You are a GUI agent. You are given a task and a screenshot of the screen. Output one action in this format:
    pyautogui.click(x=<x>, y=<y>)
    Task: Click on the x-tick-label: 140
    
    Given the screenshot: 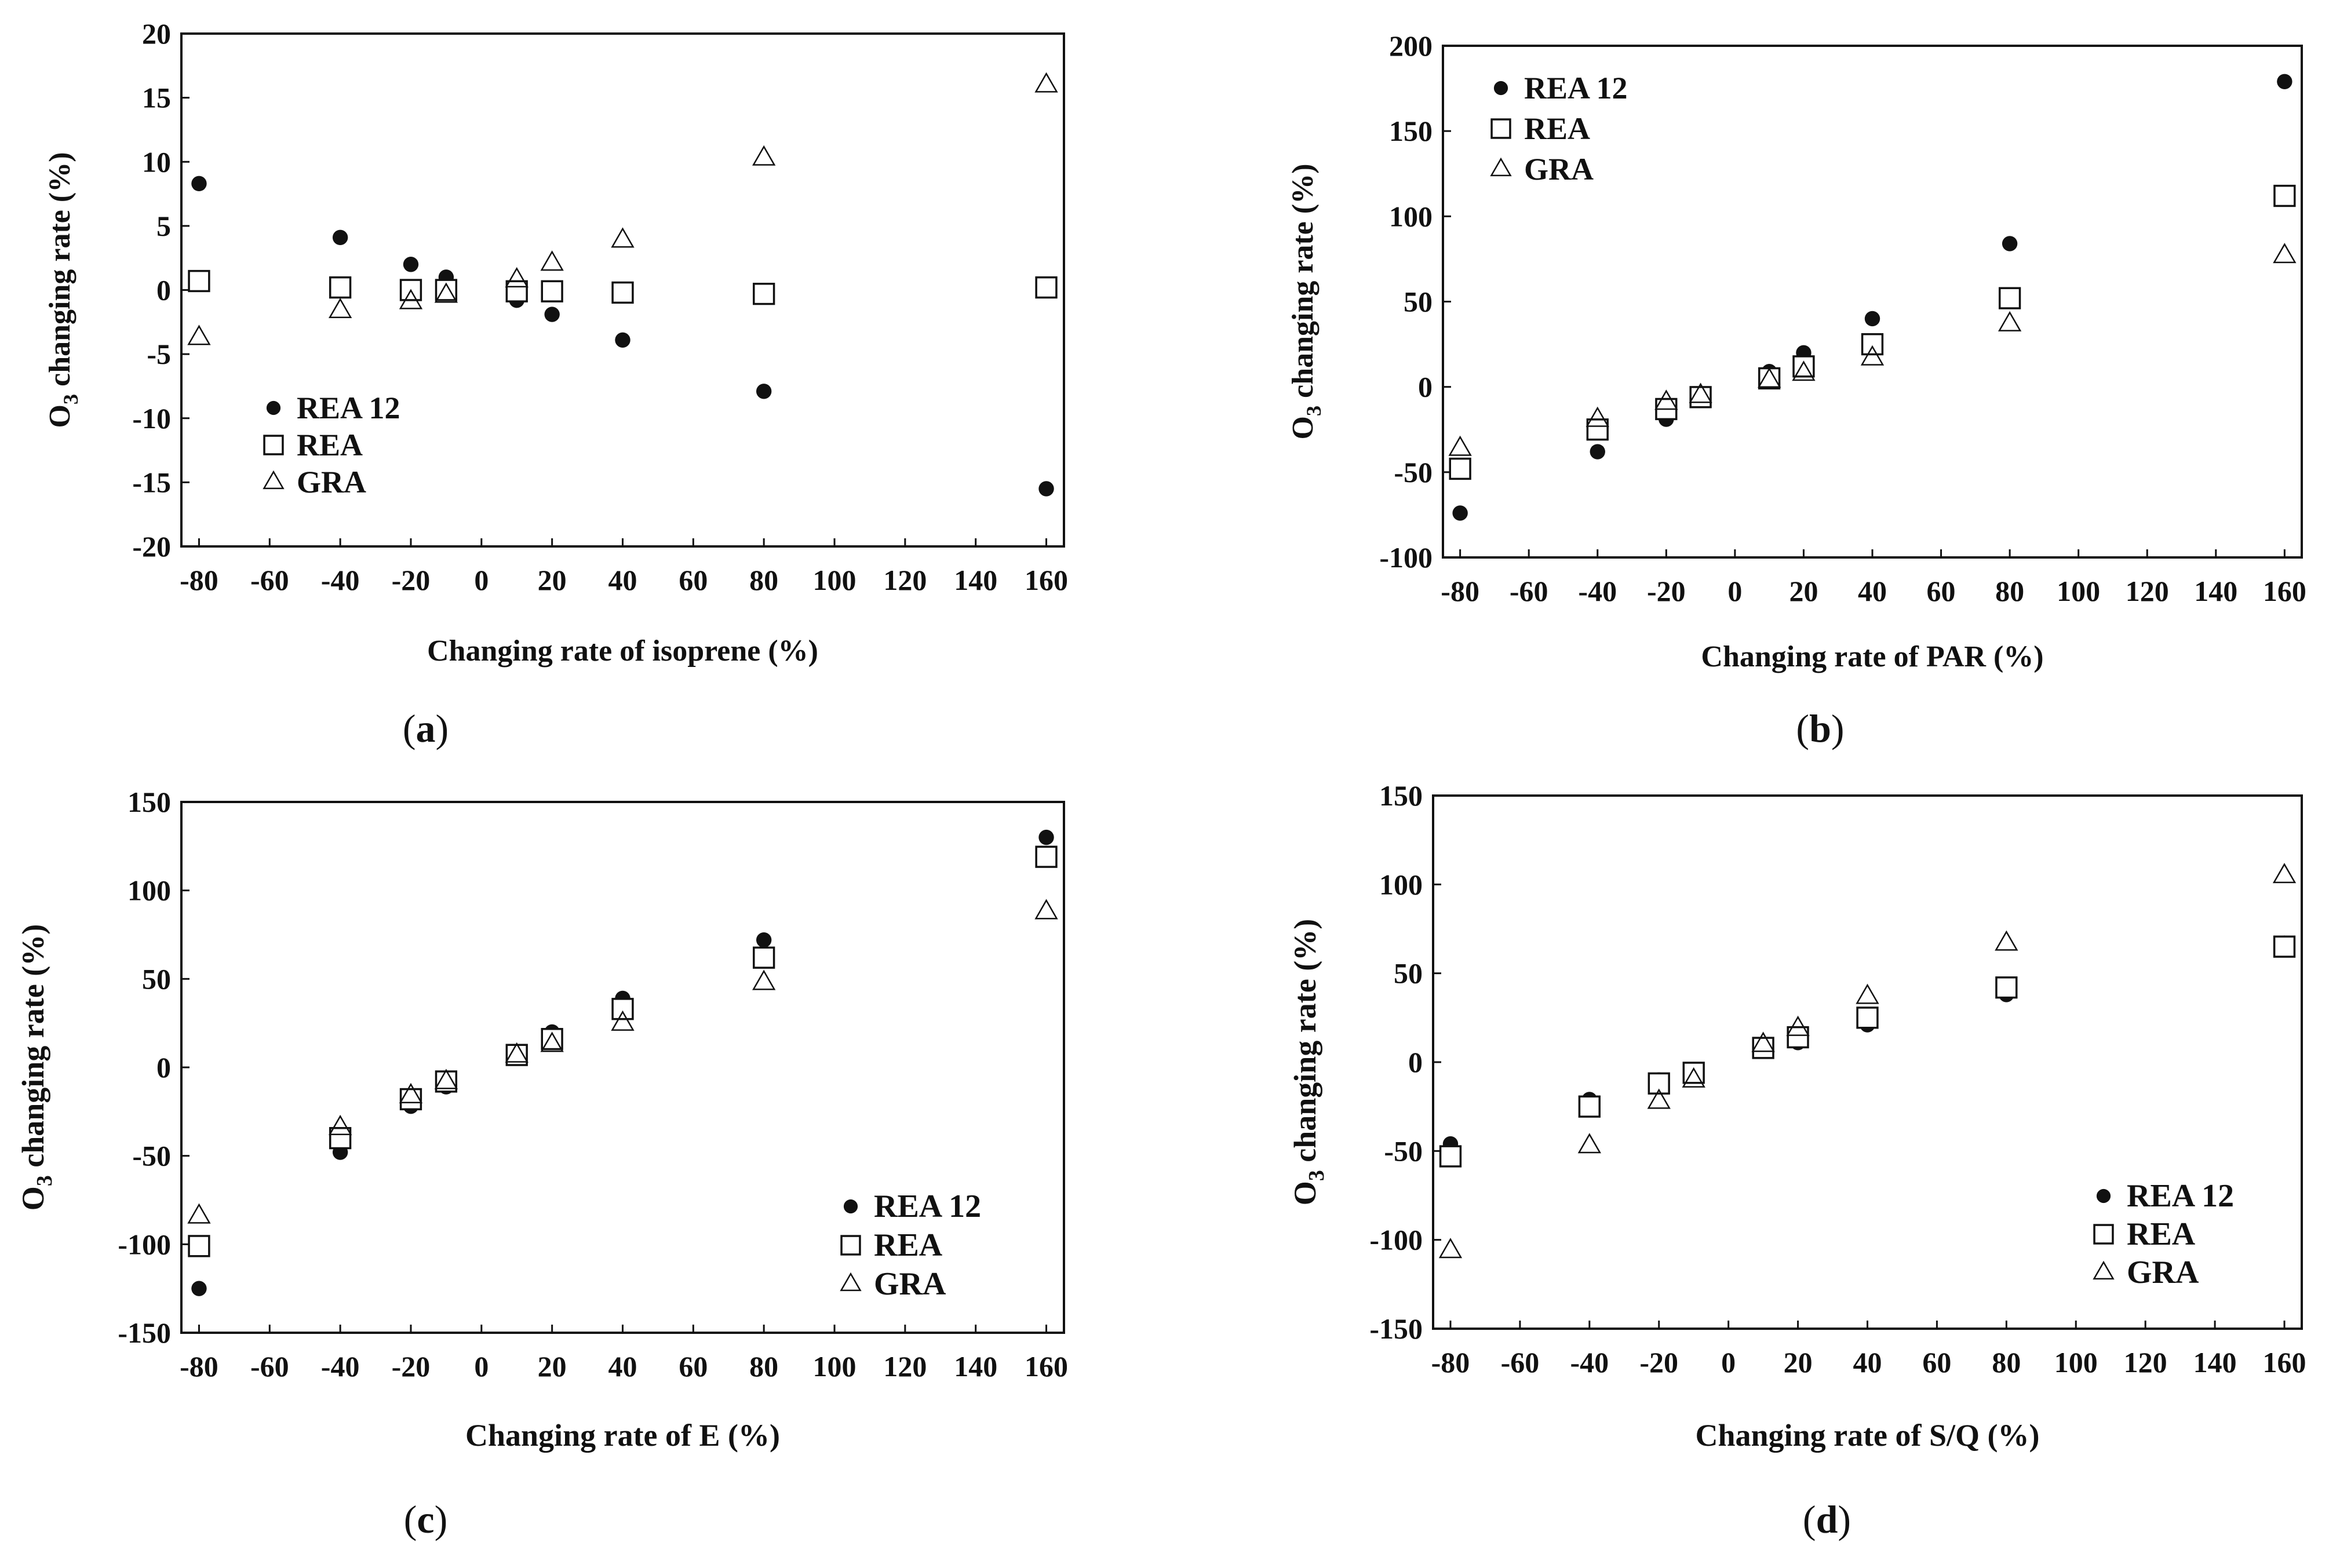 What is the action you would take?
    pyautogui.click(x=975, y=580)
    